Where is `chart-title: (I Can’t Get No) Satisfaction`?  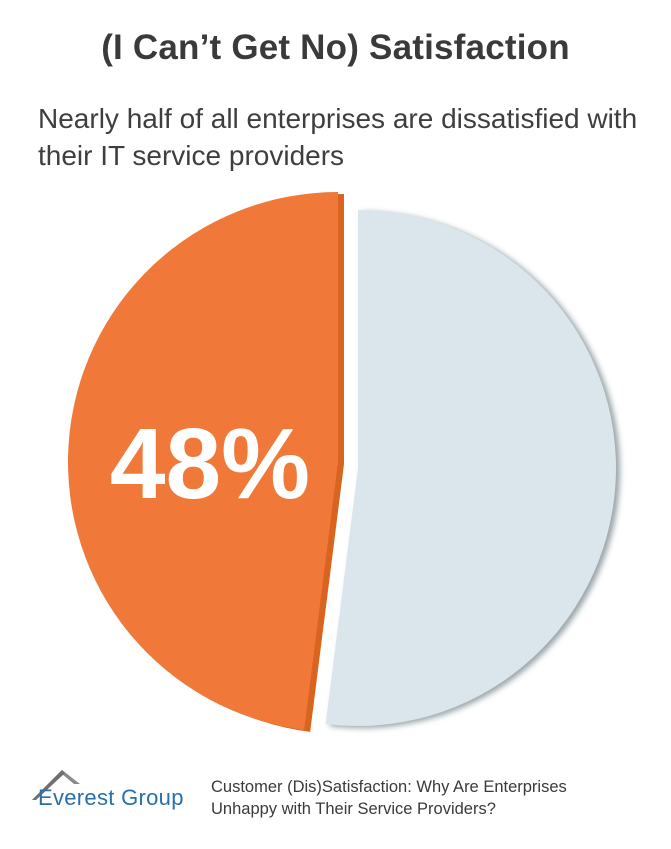 chart-title: (I Can’t Get No) Satisfaction is located at coordinates (335, 47).